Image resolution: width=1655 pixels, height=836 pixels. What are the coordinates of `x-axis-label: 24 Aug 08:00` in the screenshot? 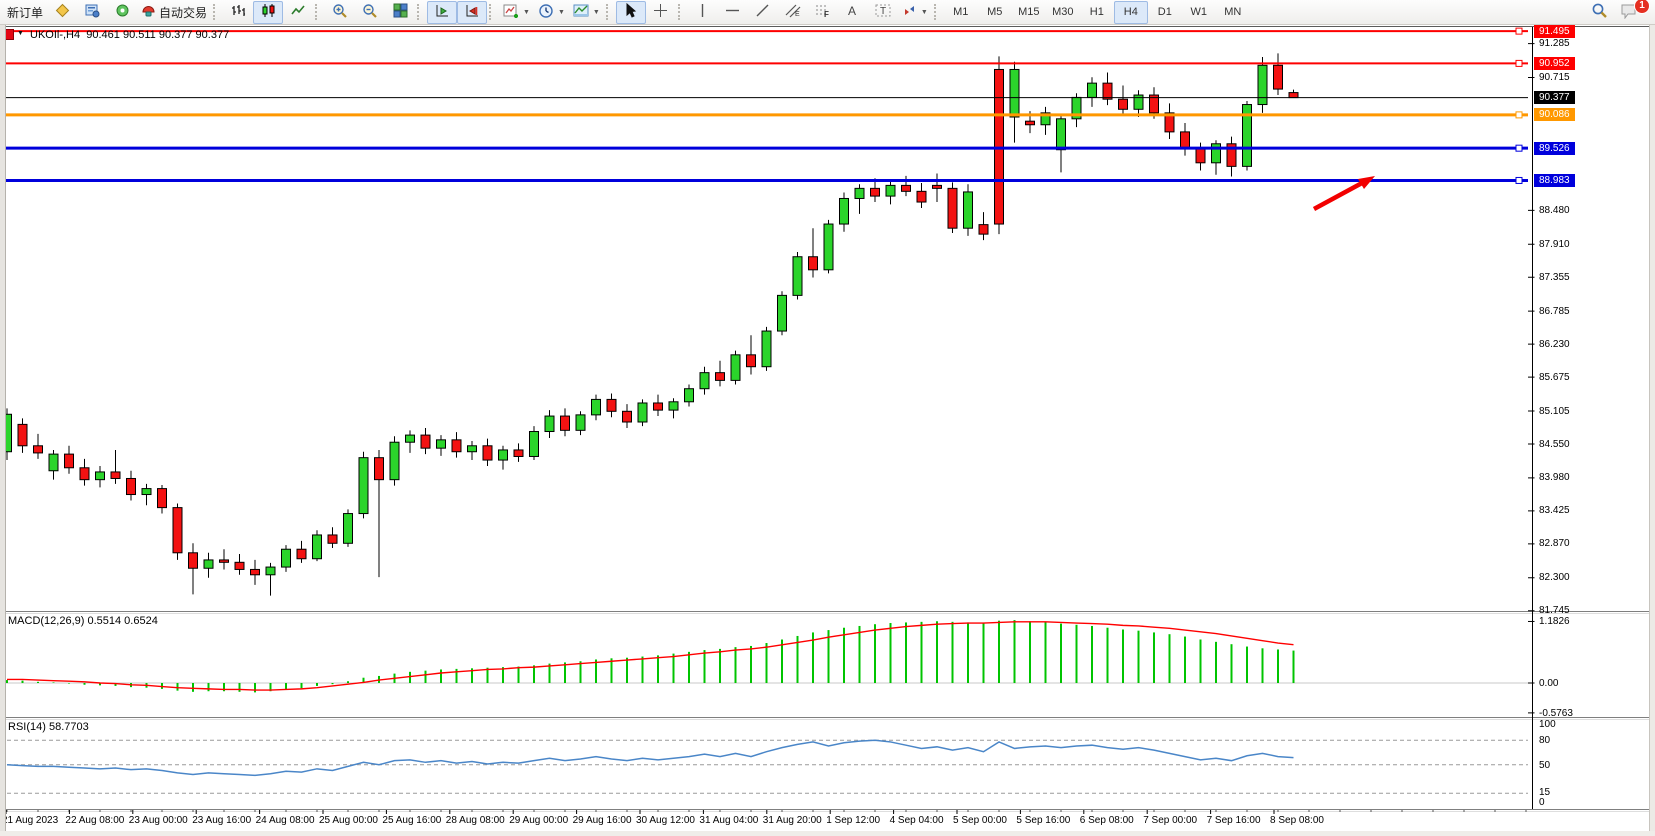 It's located at (285, 820).